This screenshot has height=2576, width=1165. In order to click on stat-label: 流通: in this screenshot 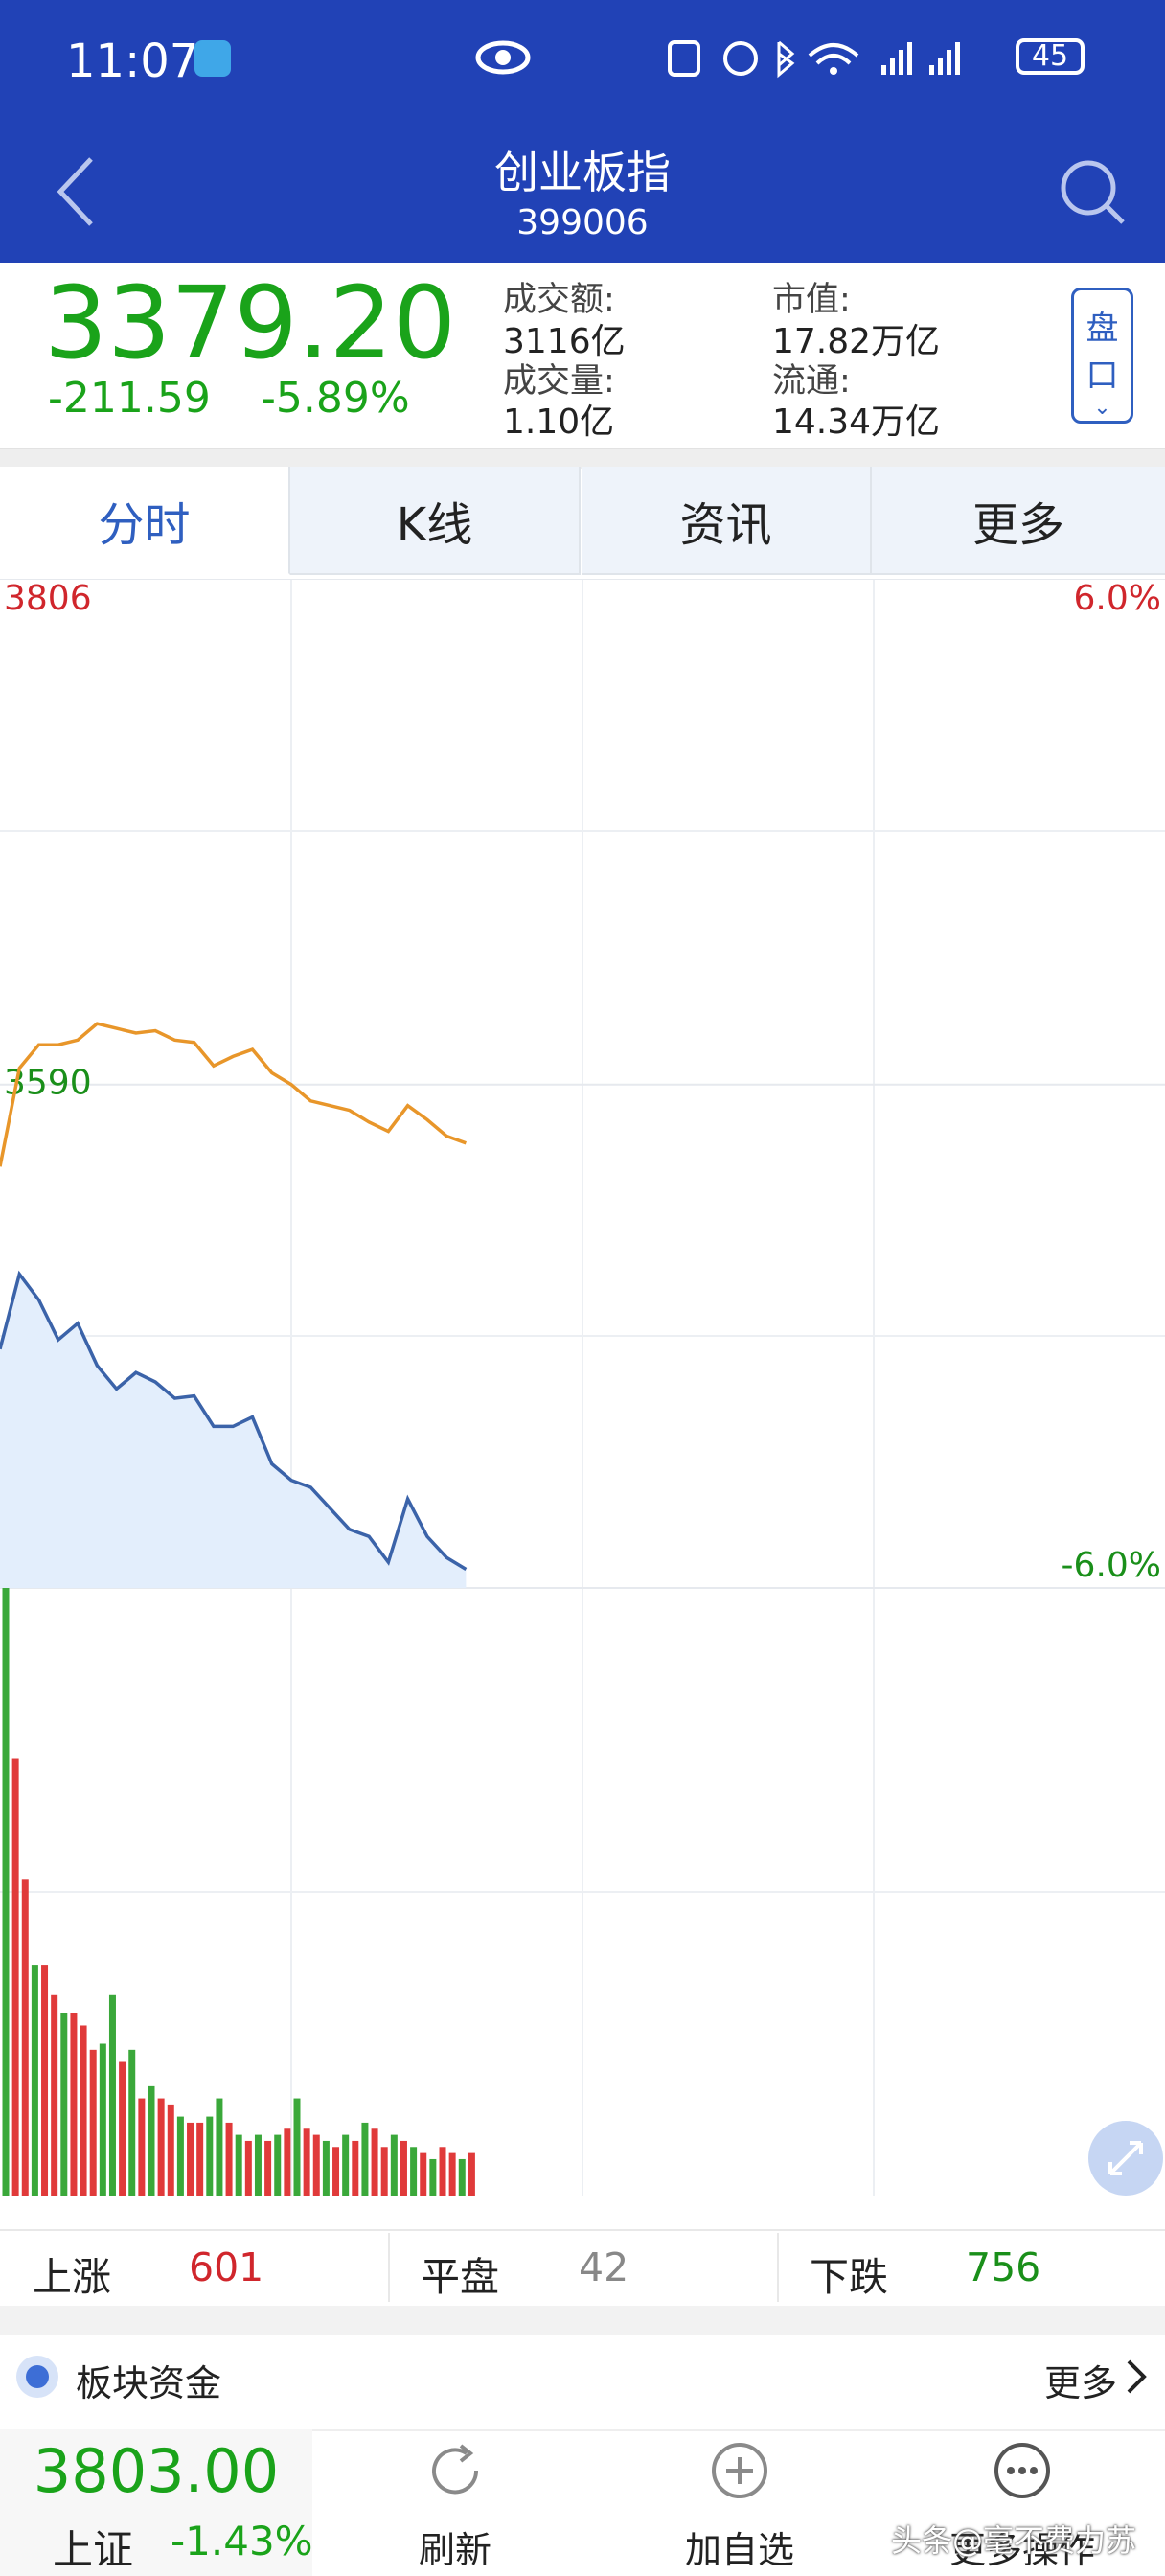, I will do `click(812, 381)`.